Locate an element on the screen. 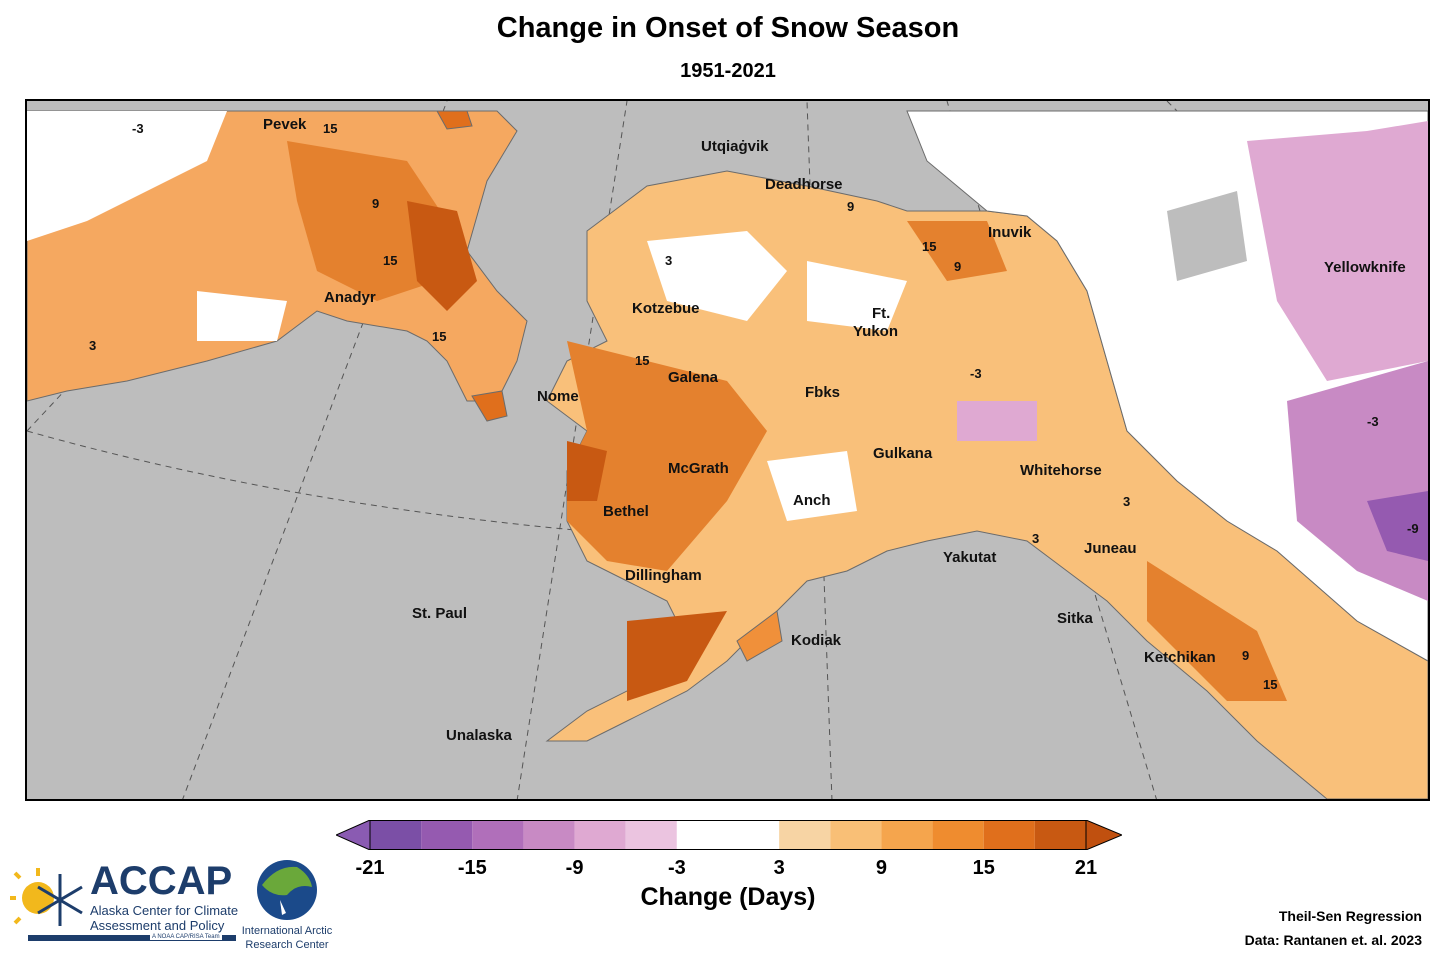 The image size is (1456, 962). legend-tick-label: 15 is located at coordinates (983, 868).